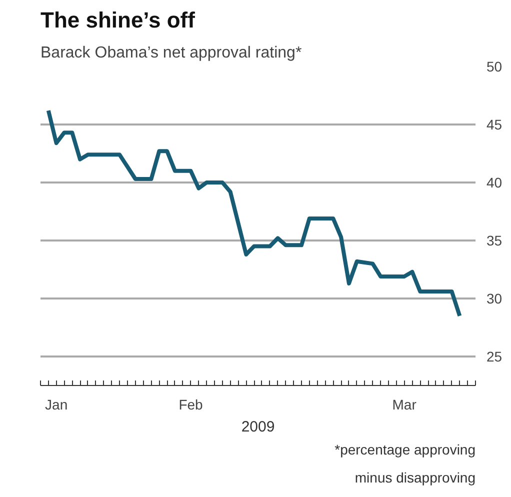 The width and height of the screenshot is (511, 497). I want to click on y-tick-label: 25, so click(494, 356).